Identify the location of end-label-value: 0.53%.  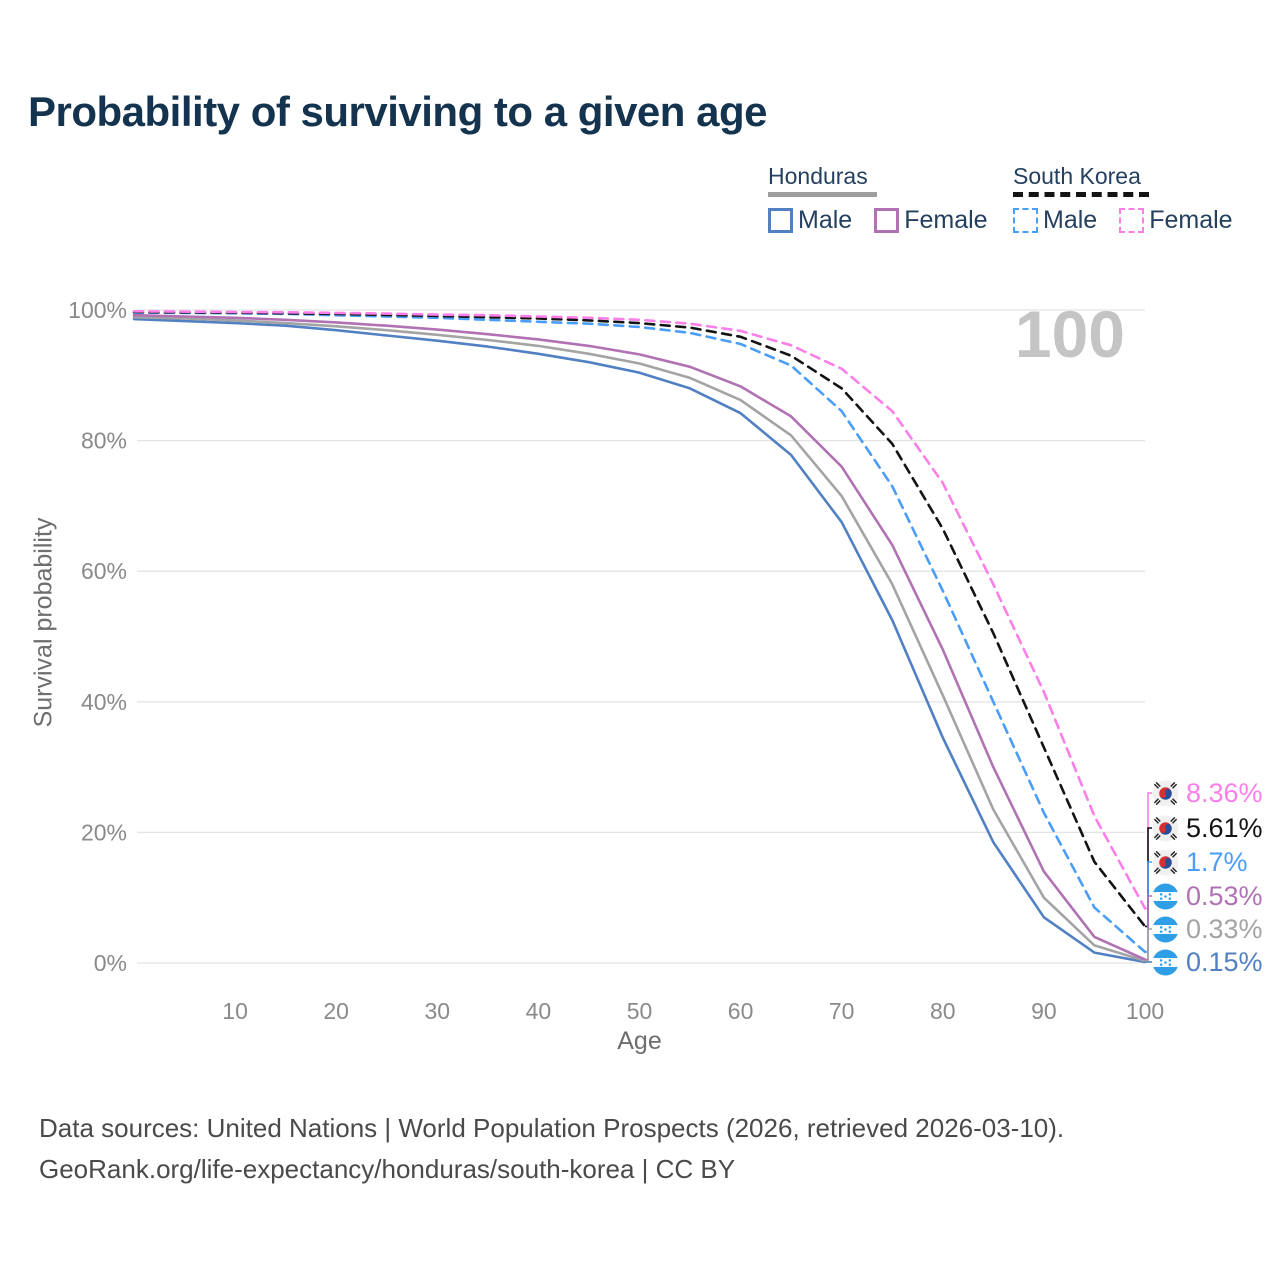
(1224, 895).